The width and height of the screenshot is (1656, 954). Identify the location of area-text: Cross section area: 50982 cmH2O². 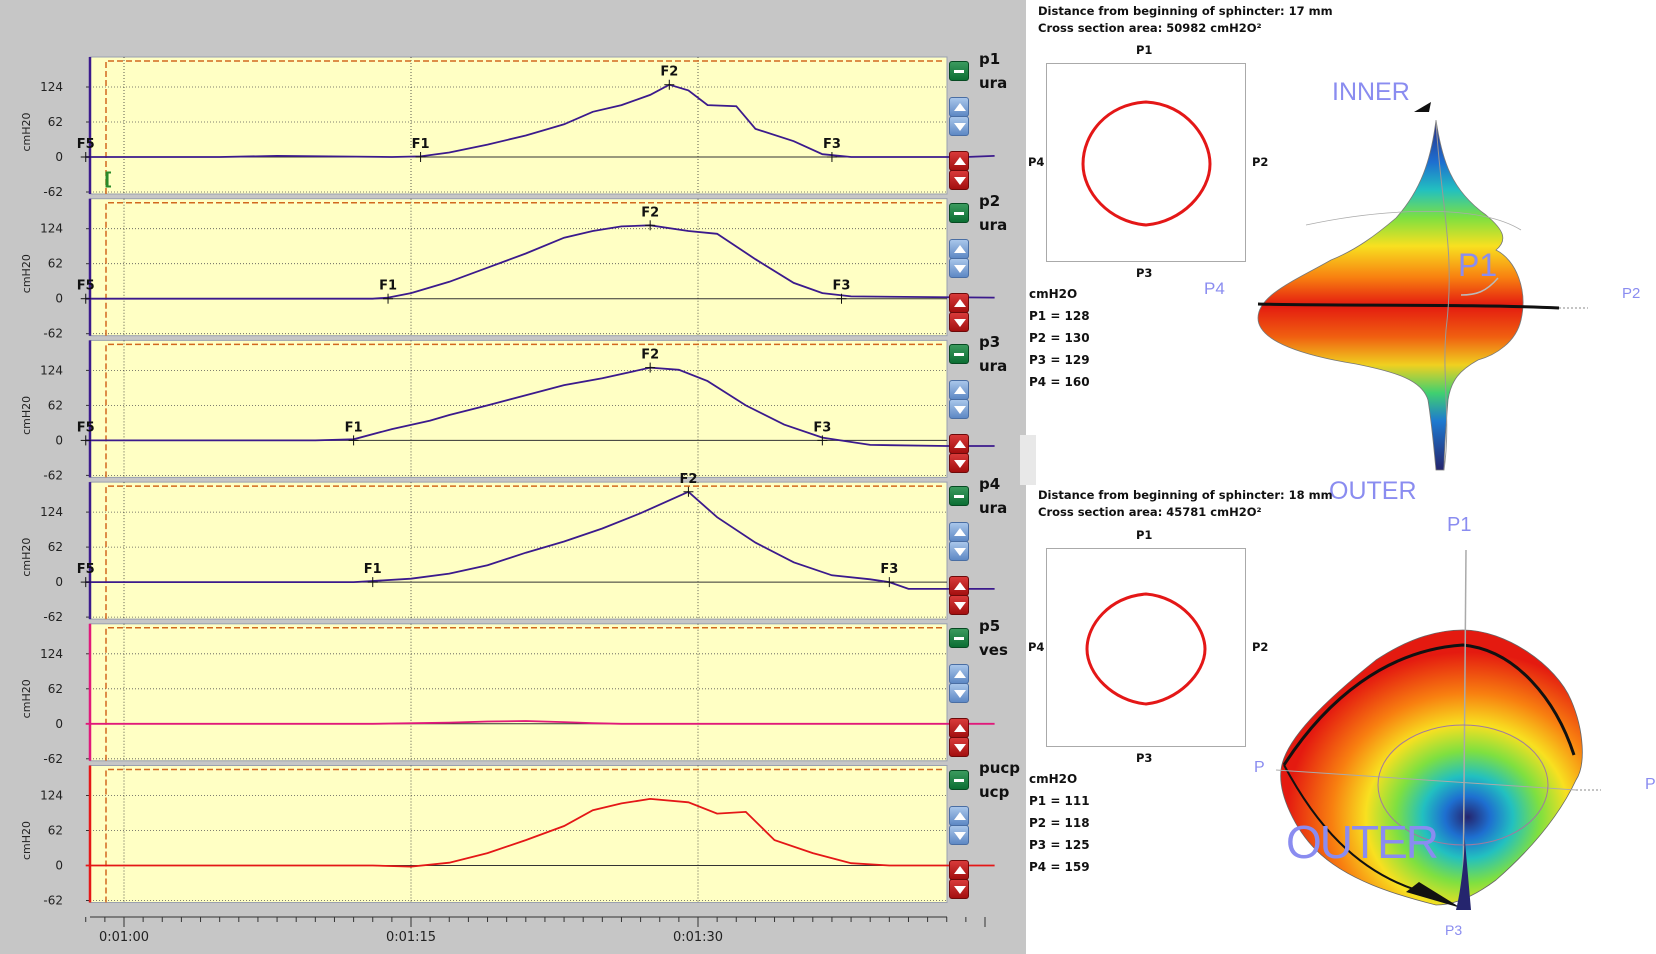
(1150, 28).